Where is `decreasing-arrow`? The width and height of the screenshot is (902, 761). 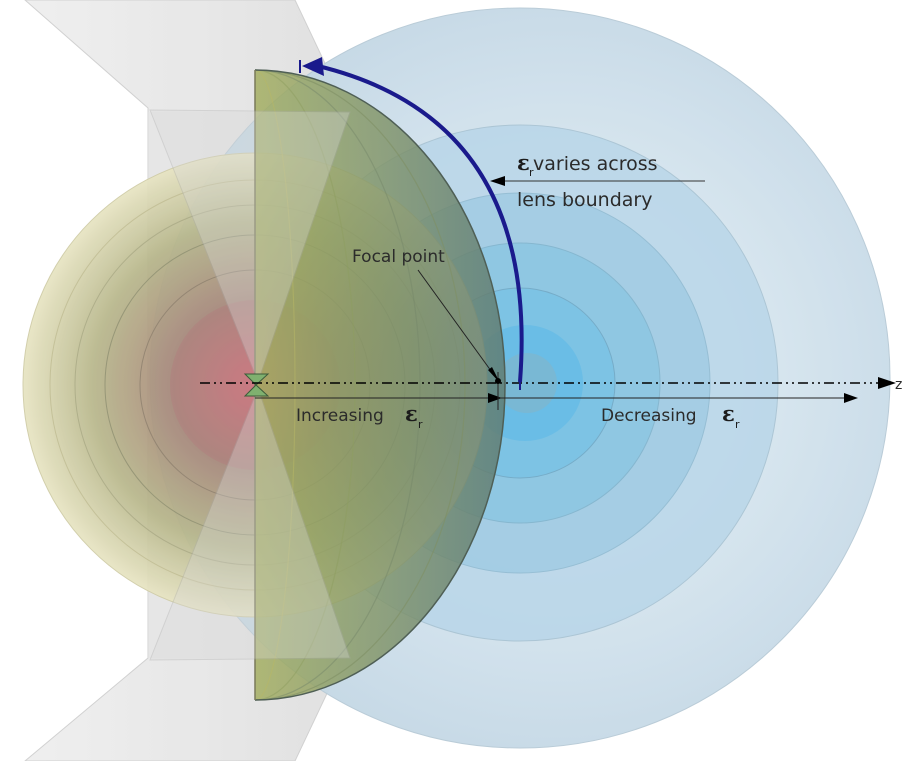 decreasing-arrow is located at coordinates (678, 398).